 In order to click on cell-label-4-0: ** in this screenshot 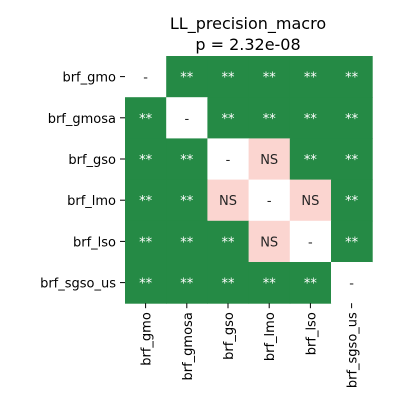, I will do `click(146, 242)`.